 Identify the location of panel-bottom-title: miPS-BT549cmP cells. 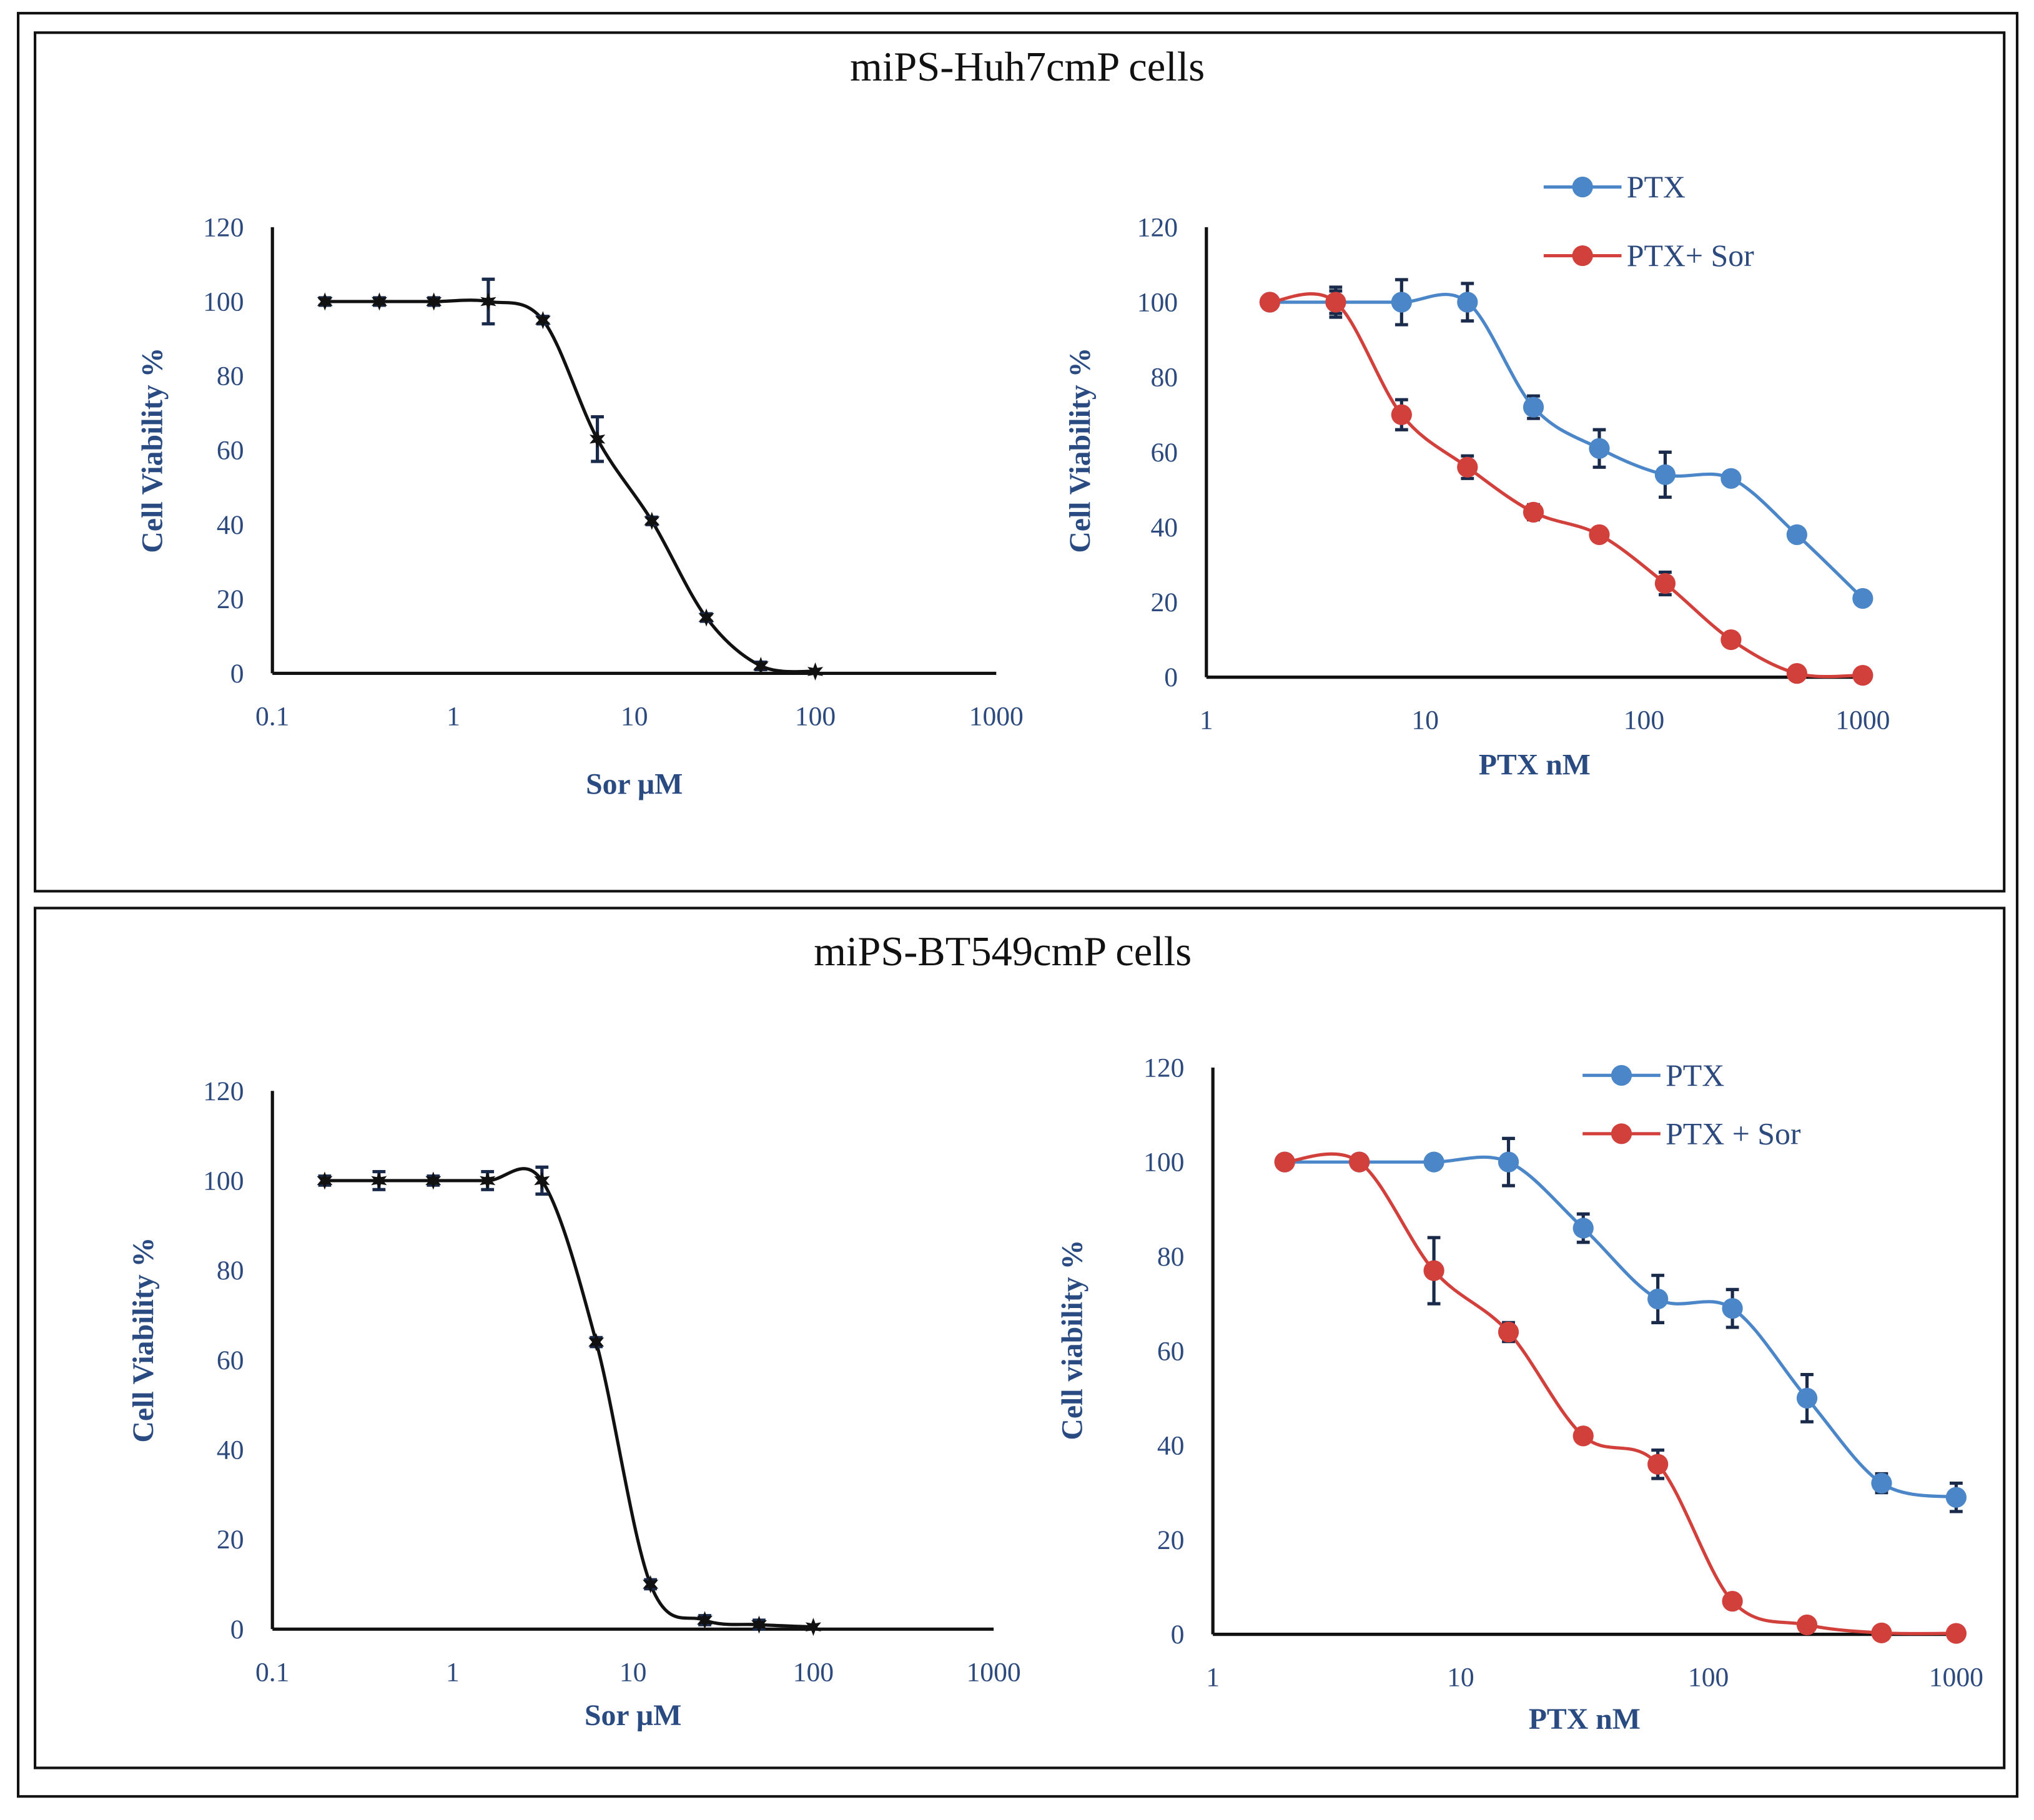
(1003, 952).